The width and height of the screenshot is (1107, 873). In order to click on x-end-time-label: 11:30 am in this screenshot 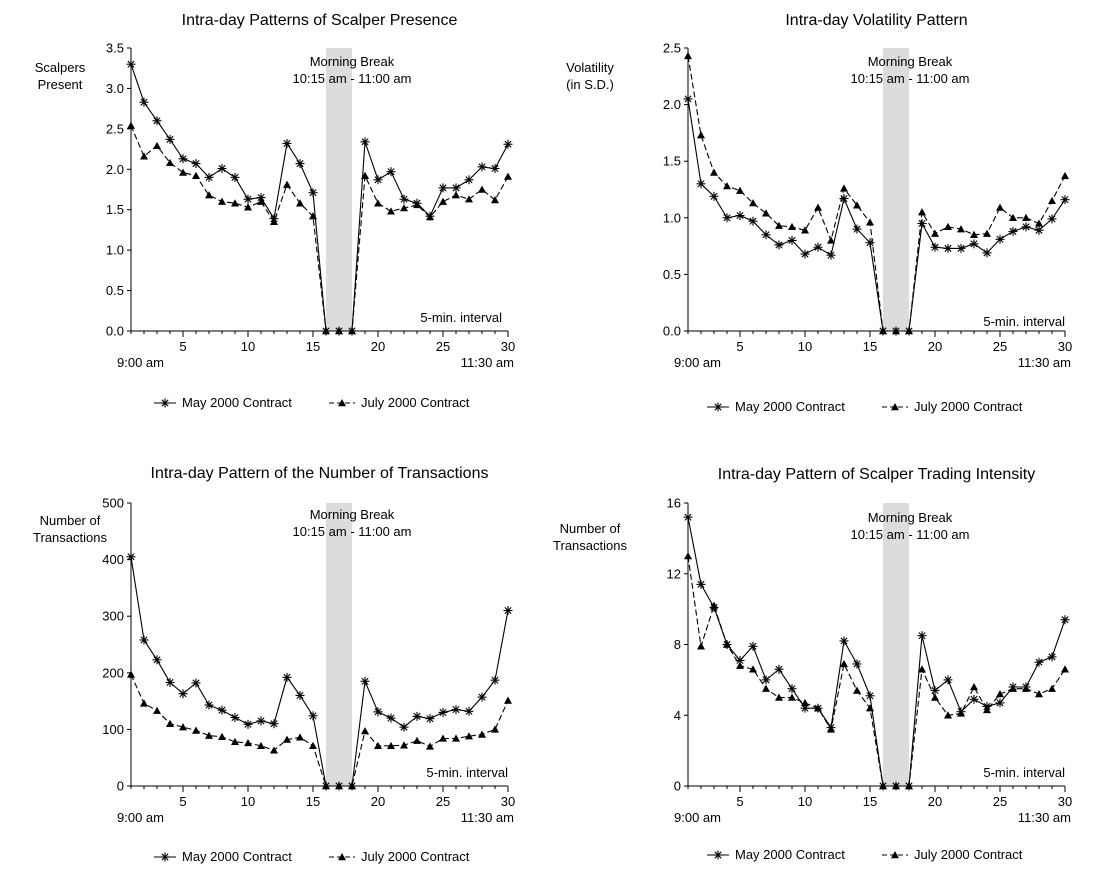, I will do `click(1044, 817)`.